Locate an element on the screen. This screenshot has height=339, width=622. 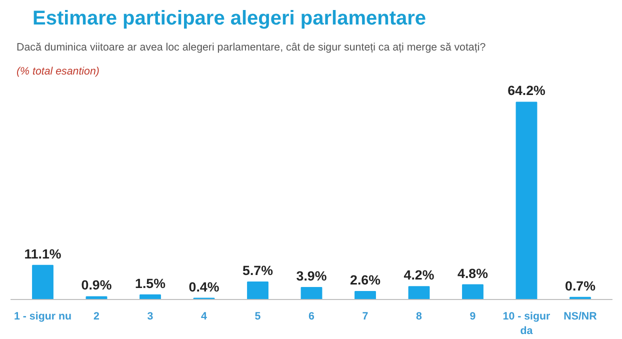
x-tick-label: 2 is located at coordinates (97, 316).